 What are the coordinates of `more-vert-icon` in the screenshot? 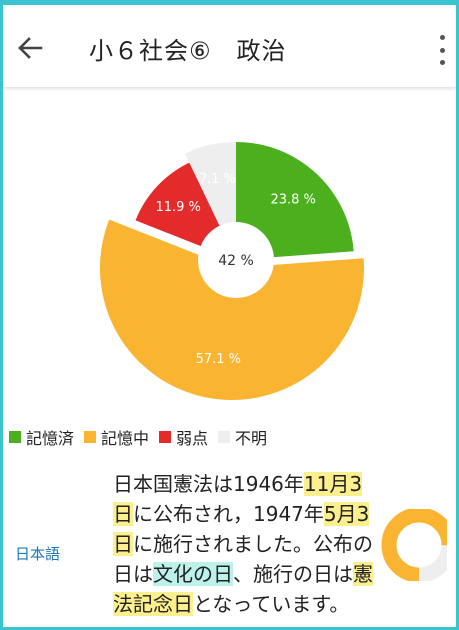 It's located at (442, 37).